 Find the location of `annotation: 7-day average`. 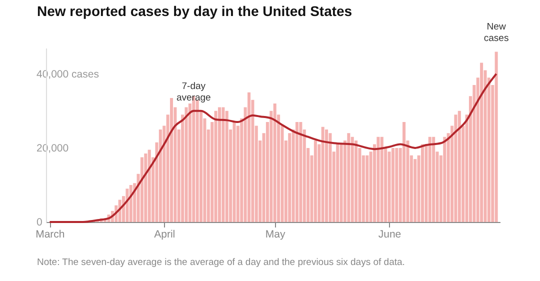

annotation: 7-day average is located at coordinates (193, 92).